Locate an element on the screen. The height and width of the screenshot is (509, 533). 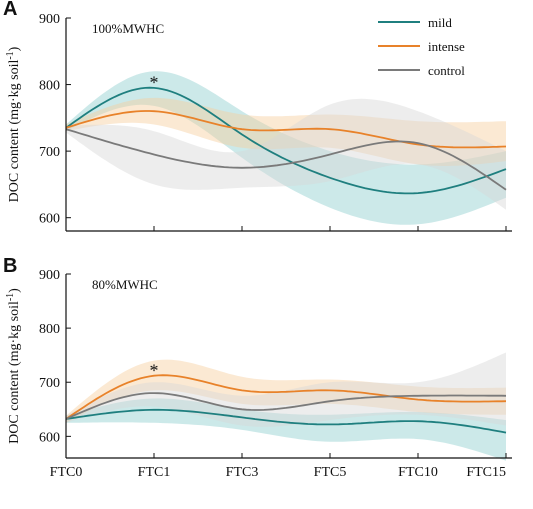
x-tick-label: FTC10 is located at coordinates (418, 472).